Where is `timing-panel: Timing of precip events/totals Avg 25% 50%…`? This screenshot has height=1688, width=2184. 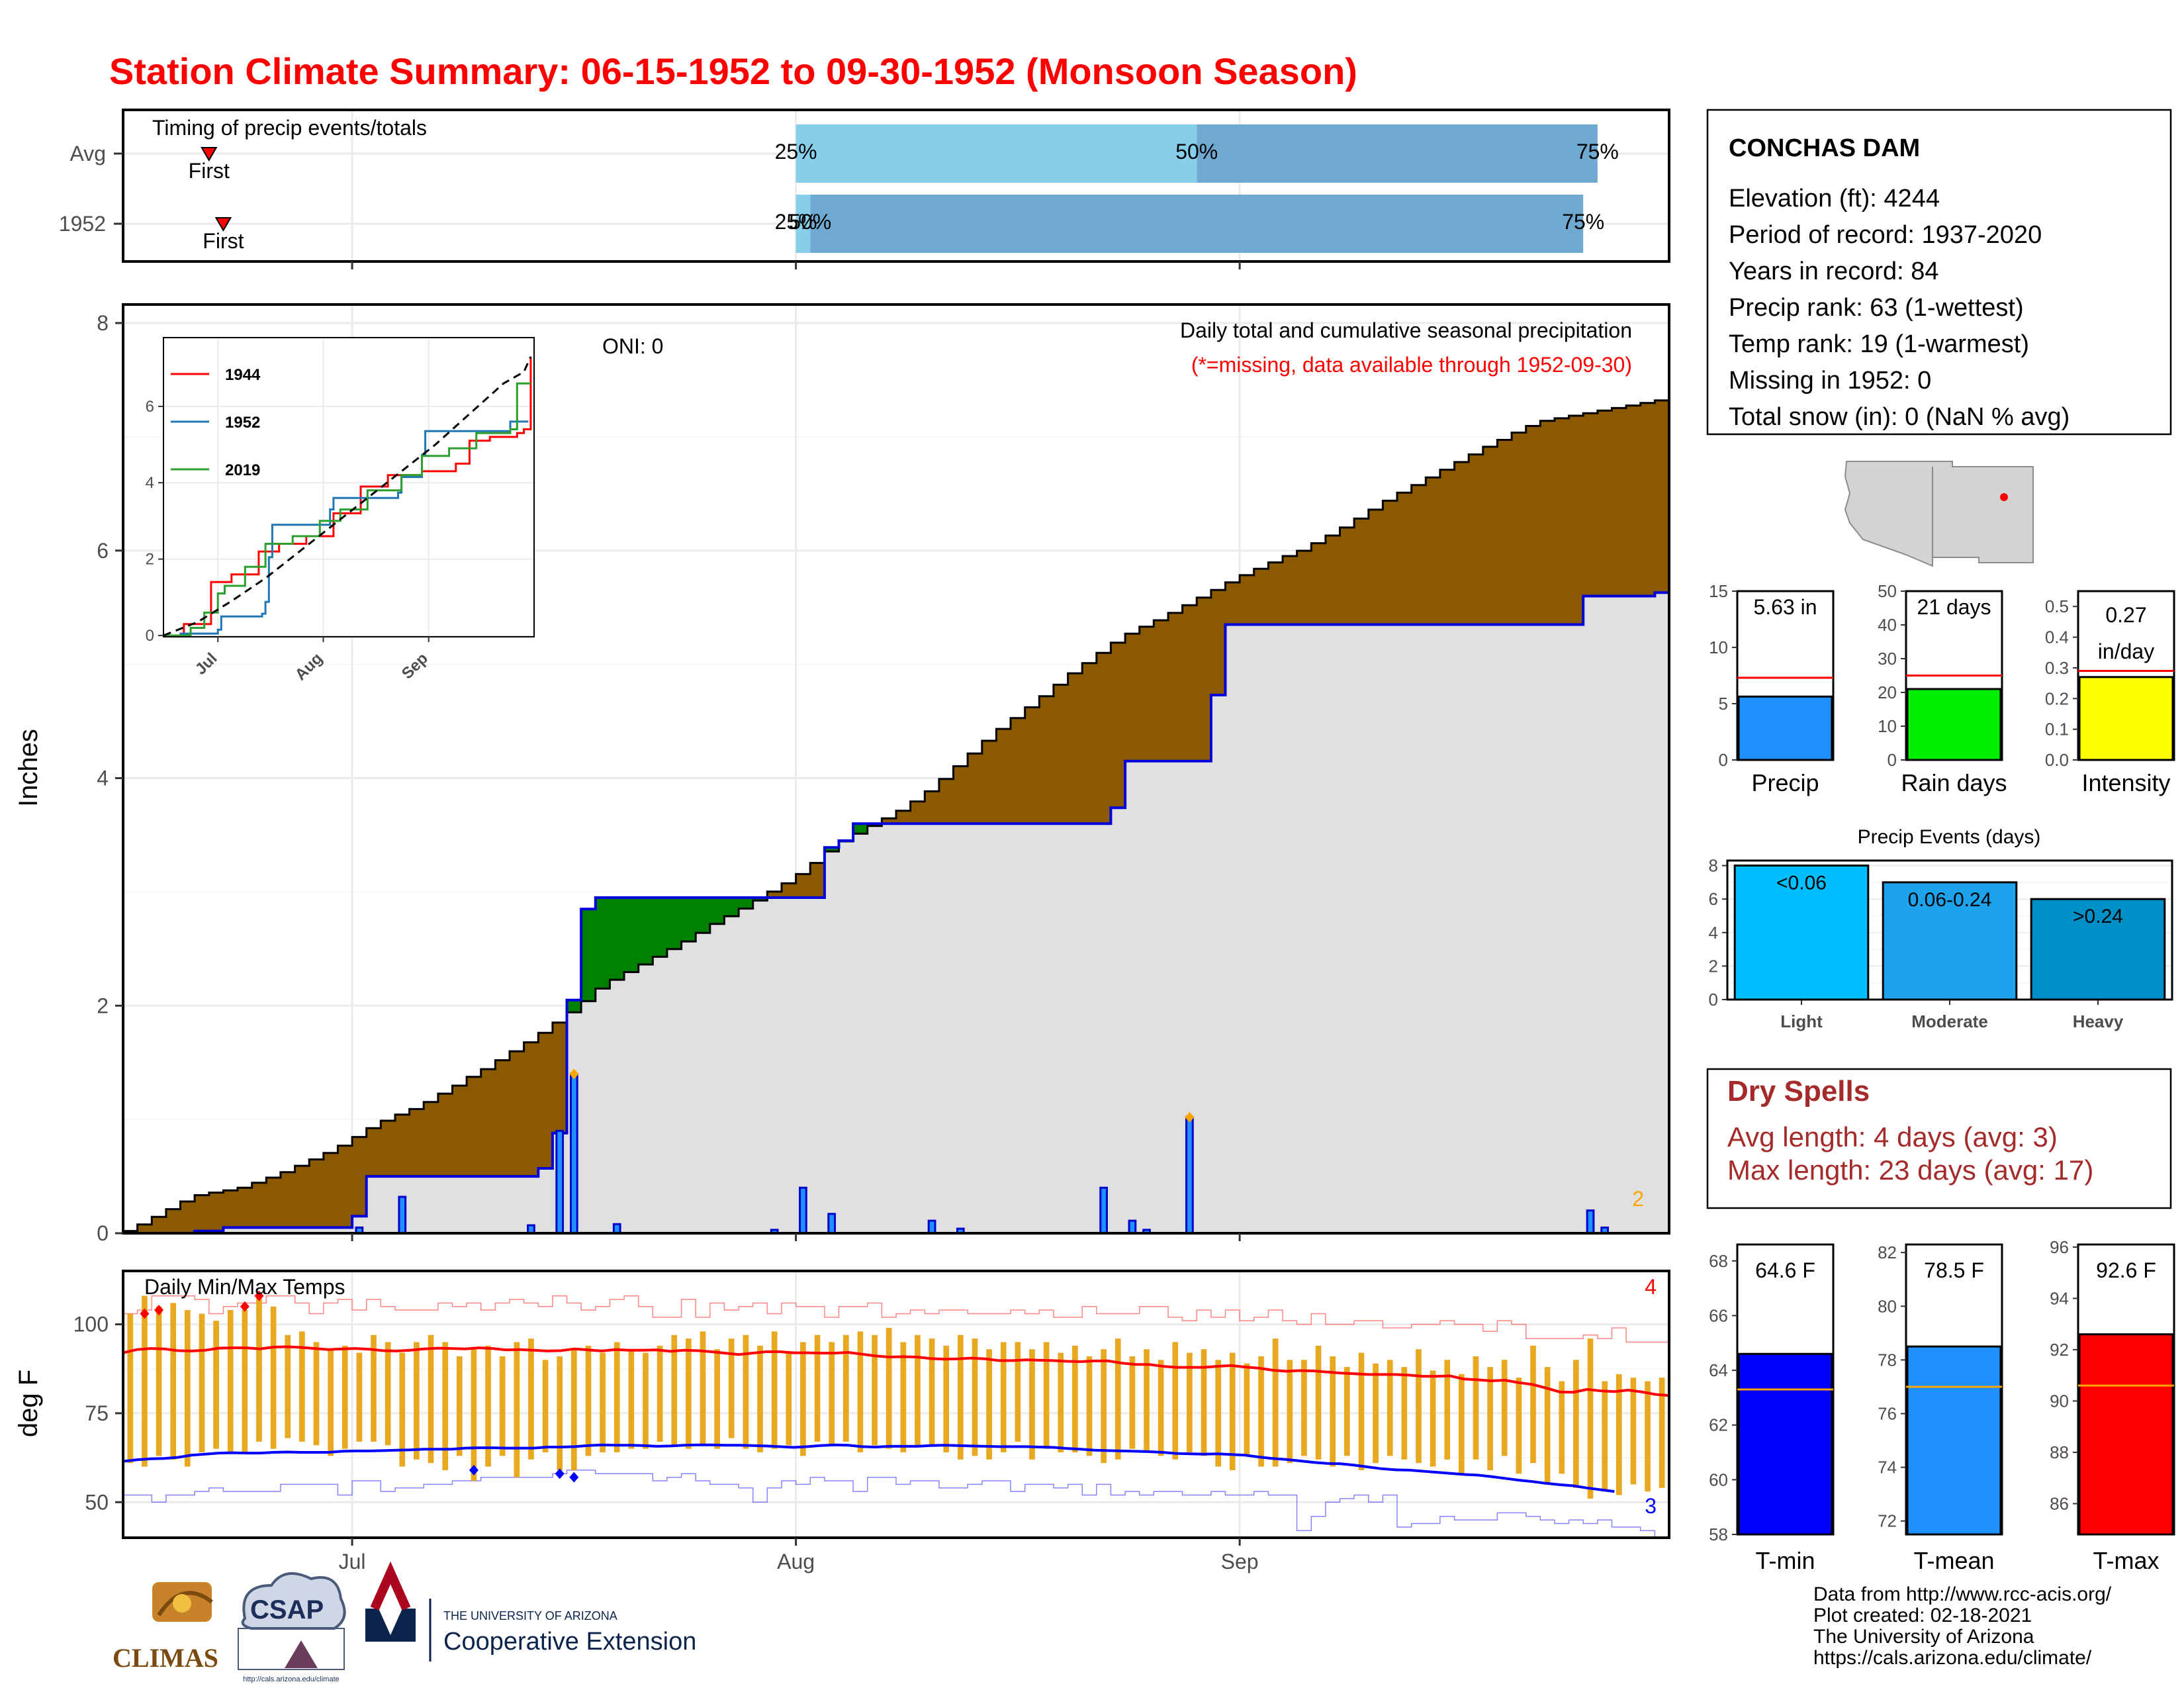 timing-panel: Timing of precip events/totals Avg 25% 50%… is located at coordinates (1103, 189).